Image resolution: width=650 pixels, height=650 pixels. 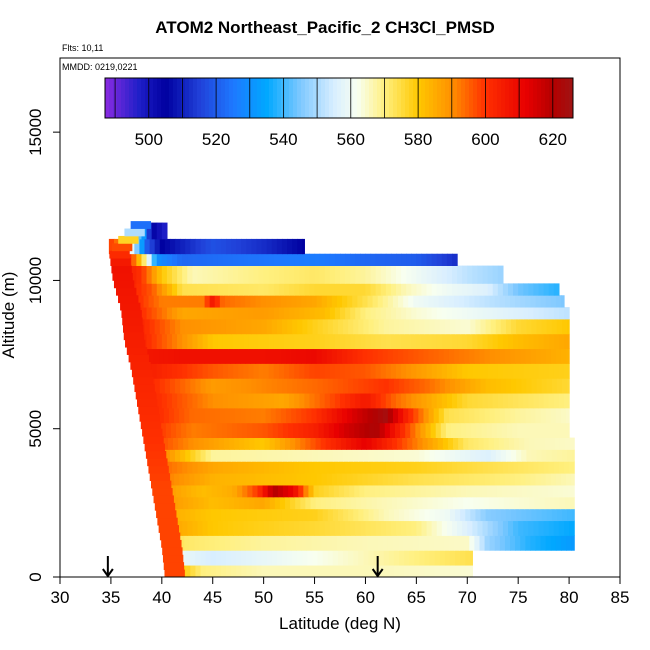 I want to click on arrow-marker, so click(x=377, y=567).